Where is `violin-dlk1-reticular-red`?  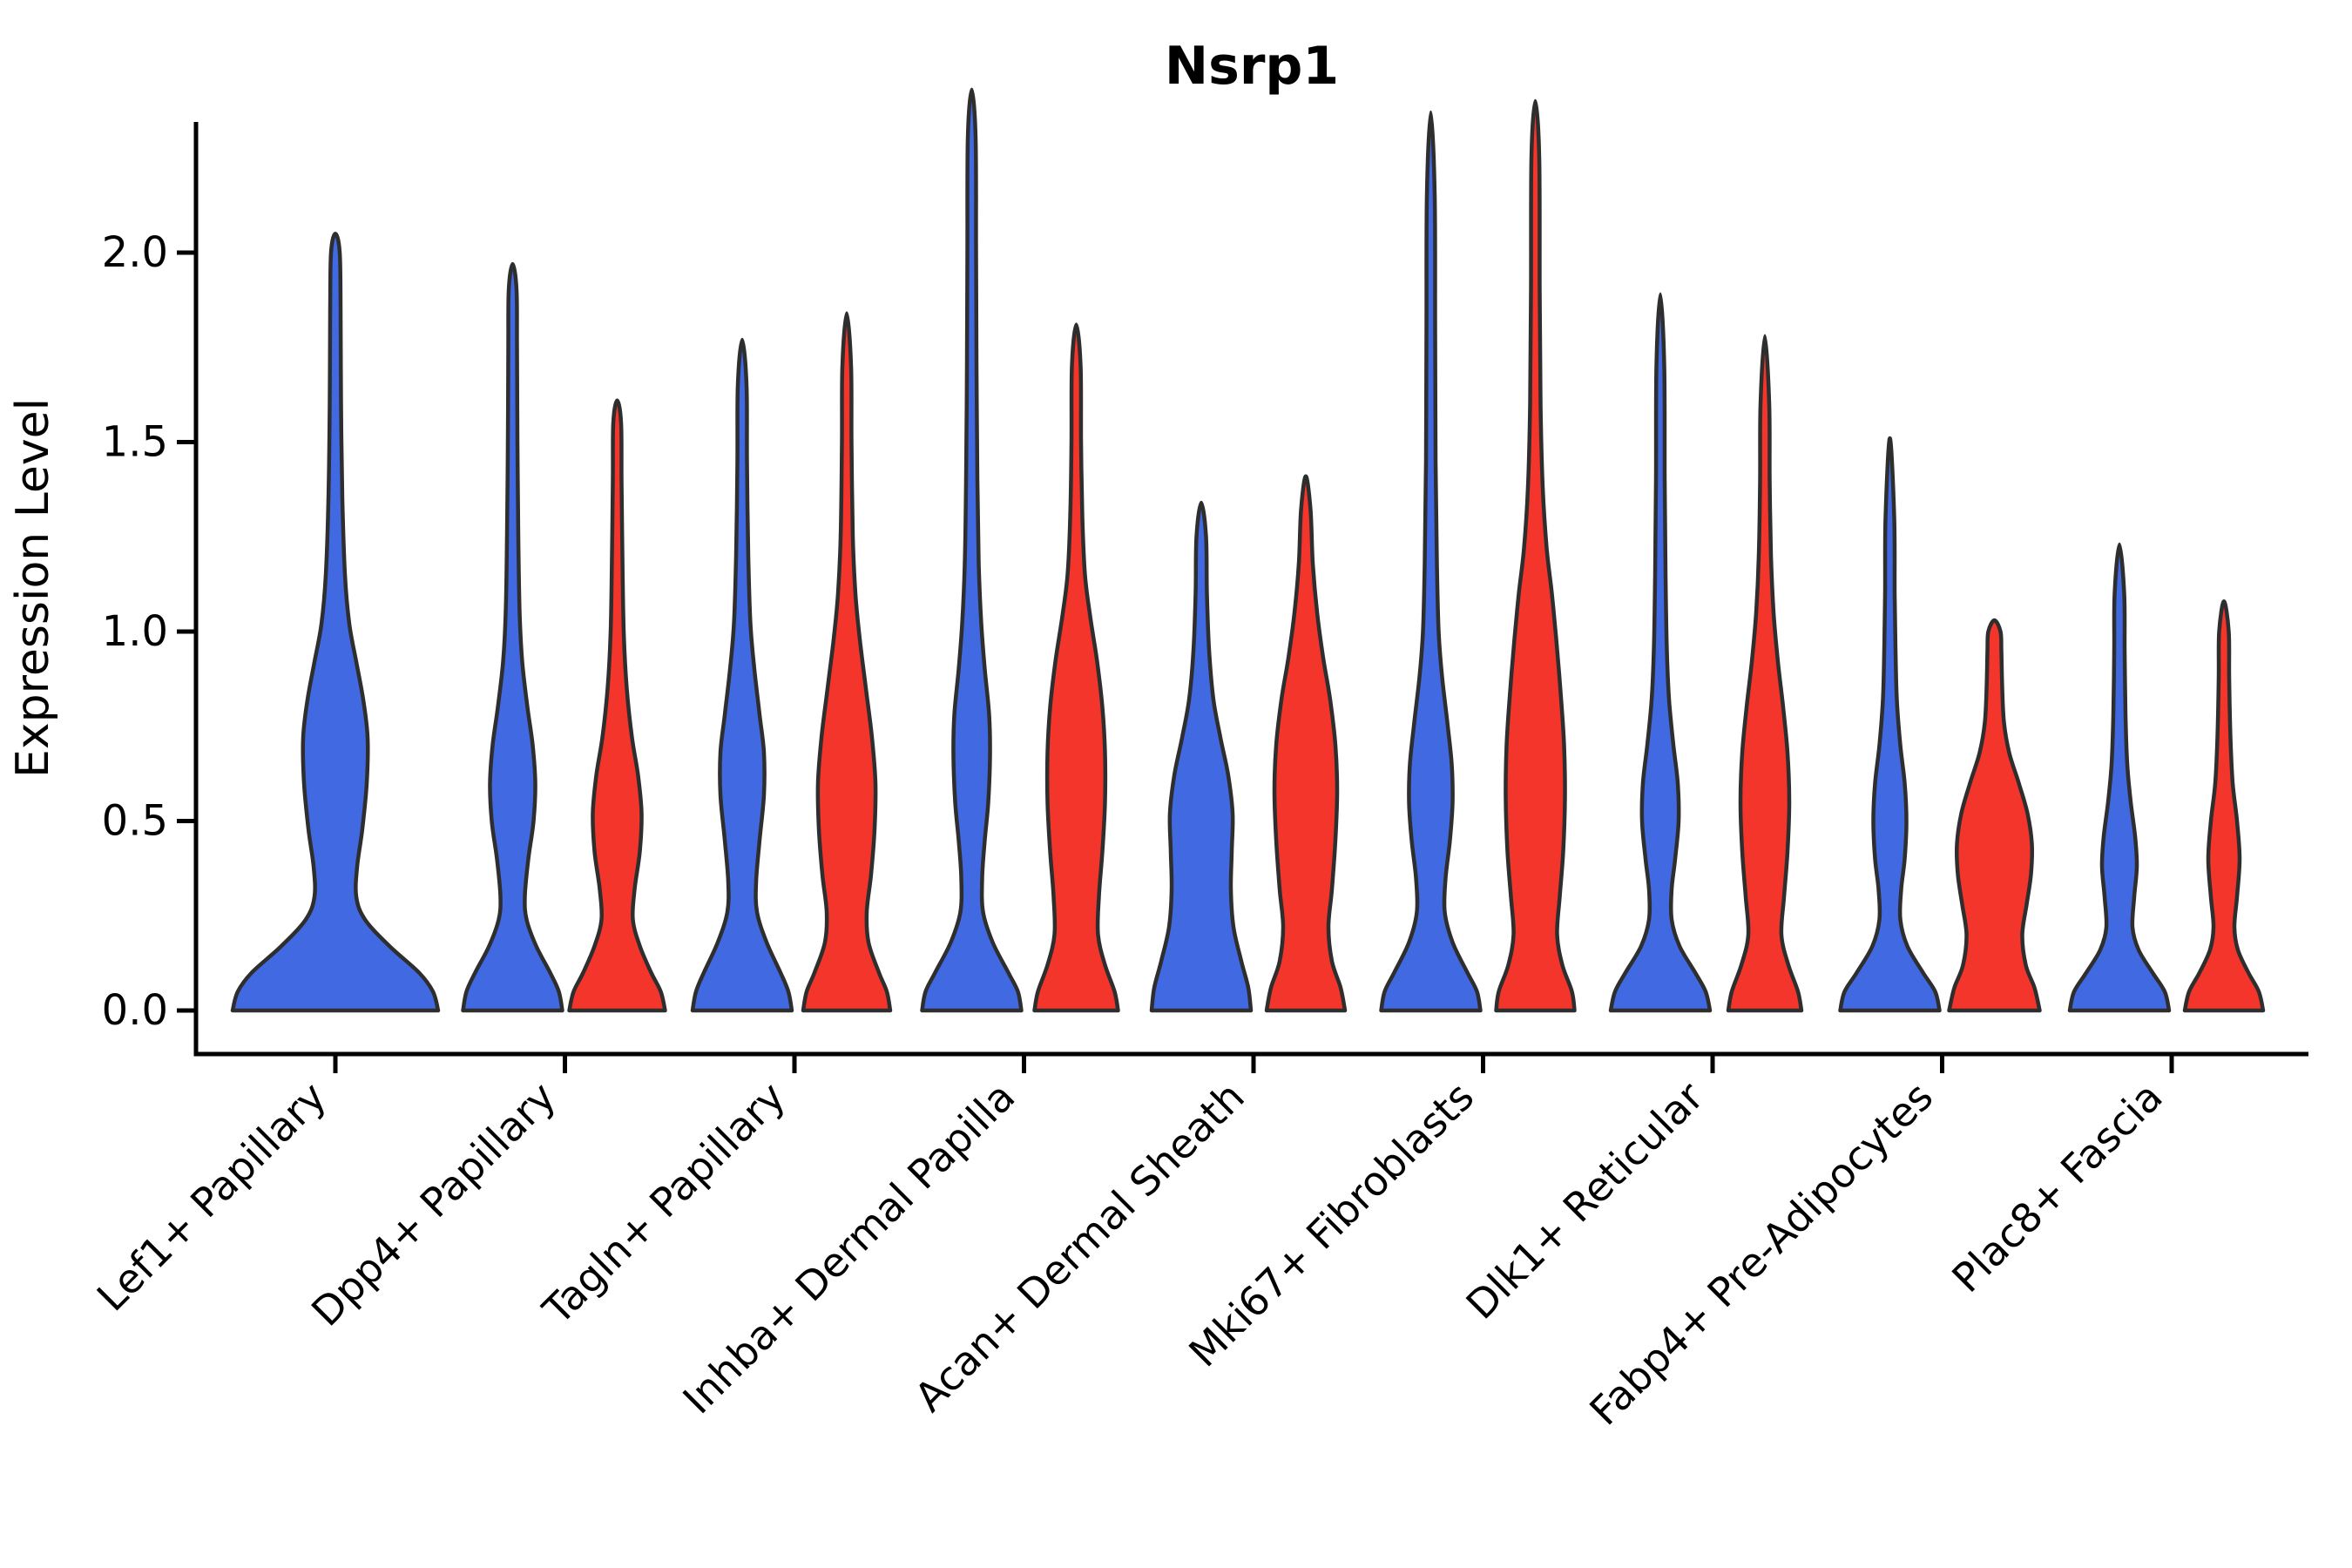
violin-dlk1-reticular-red is located at coordinates (1765, 673).